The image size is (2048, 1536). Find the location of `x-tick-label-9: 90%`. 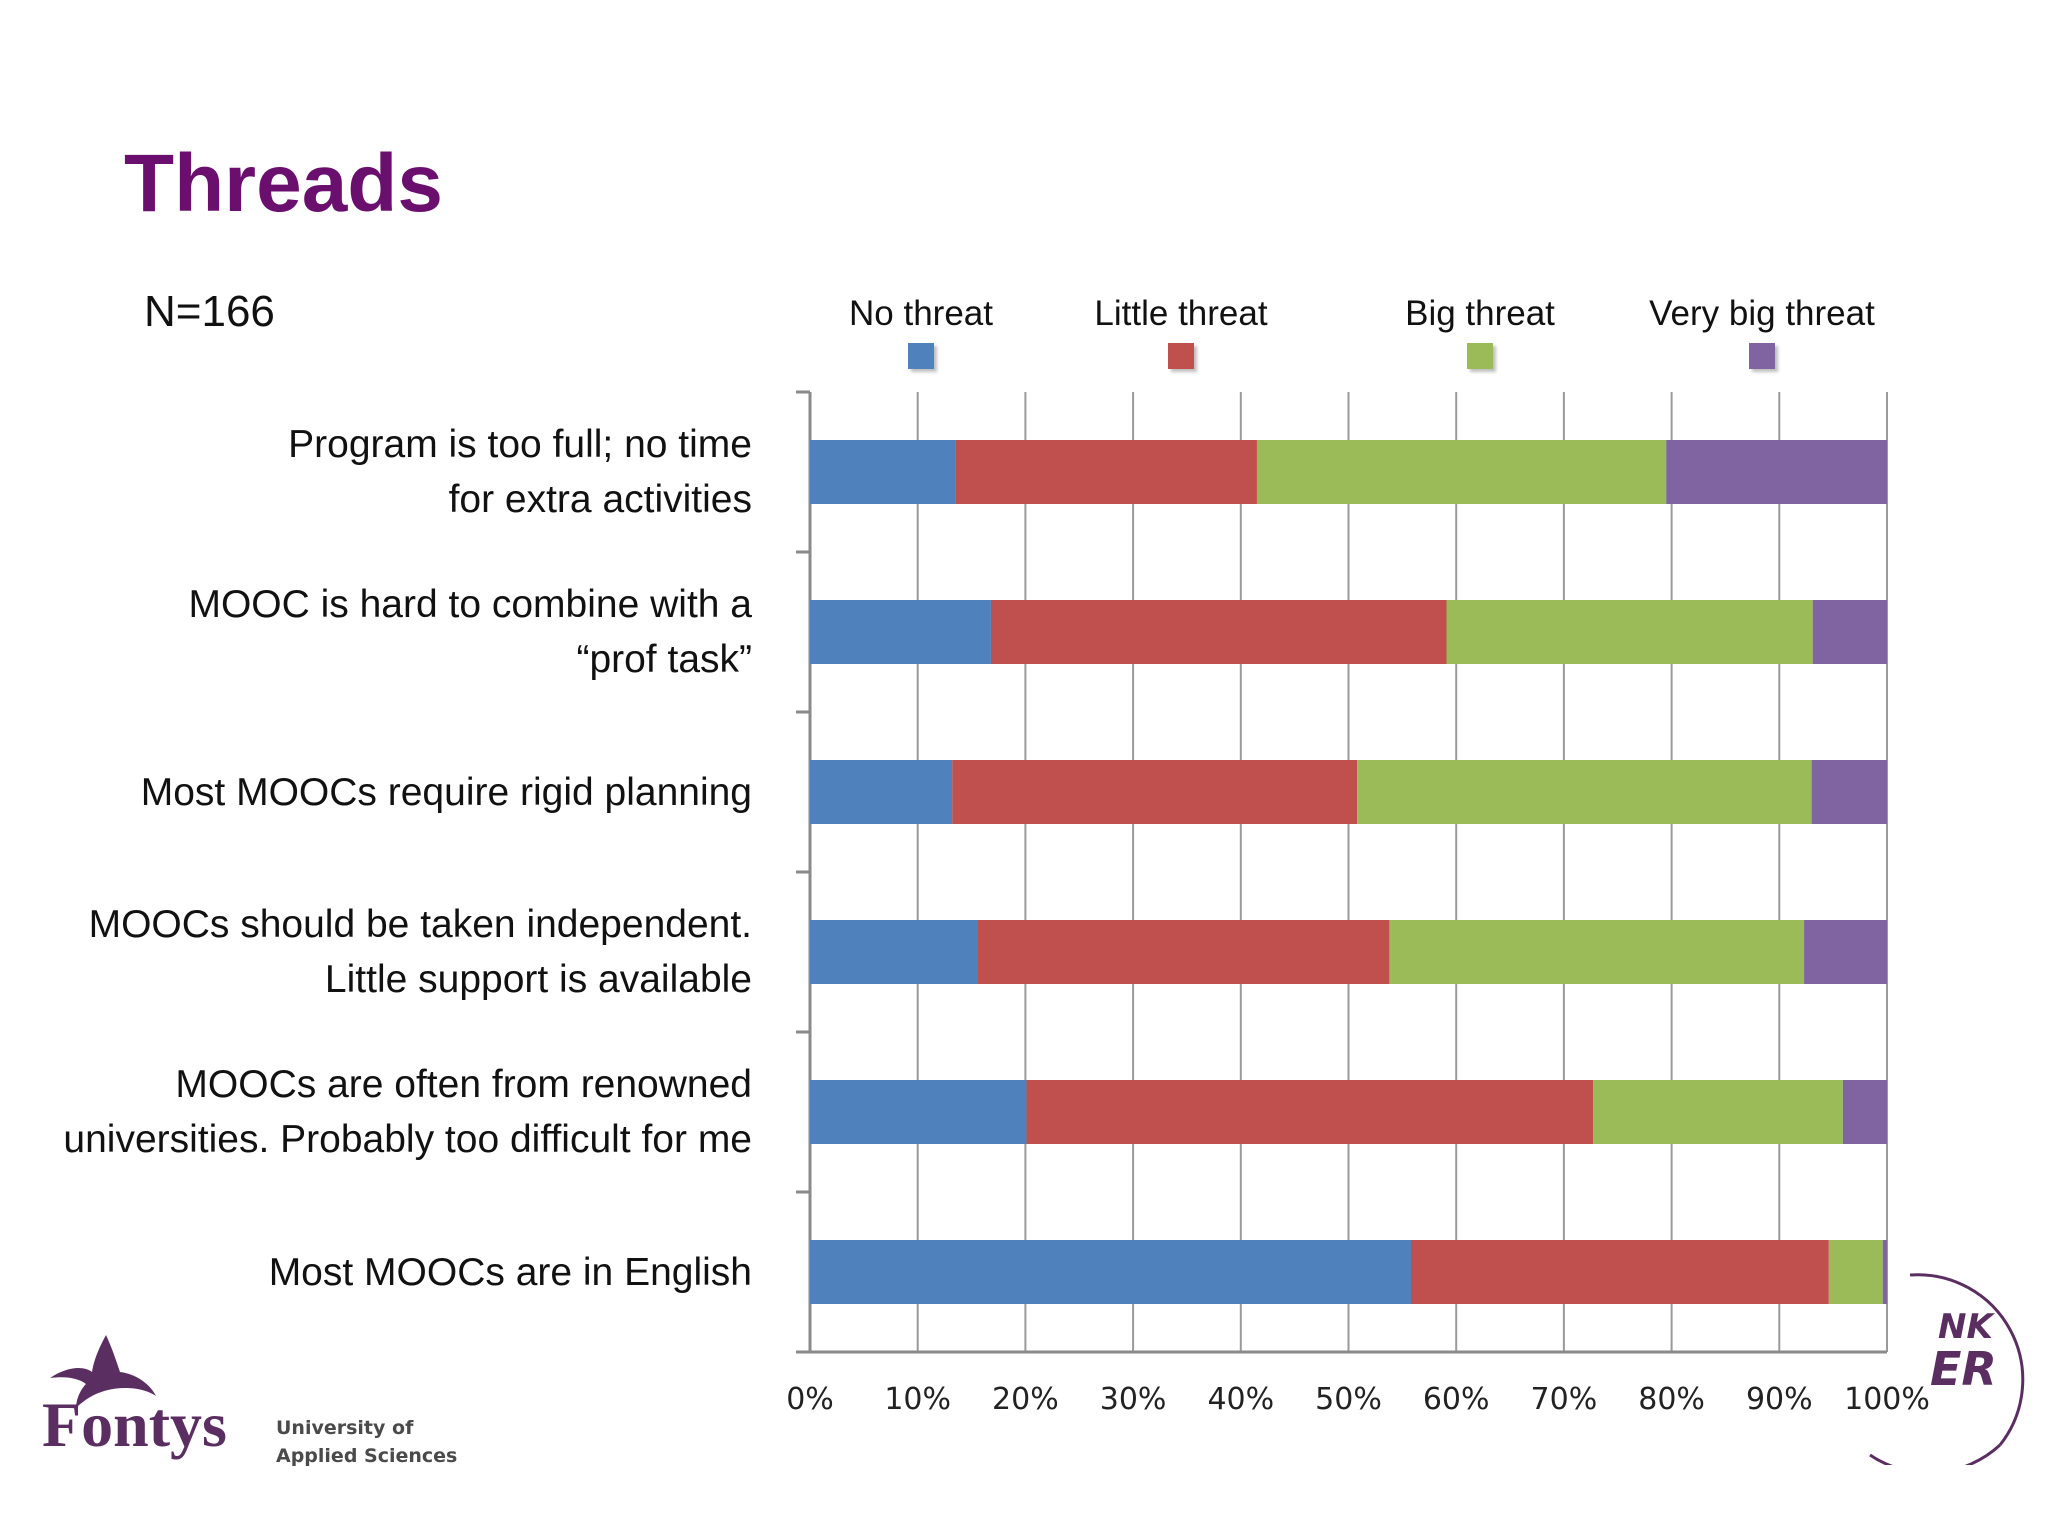

x-tick-label-9: 90% is located at coordinates (1779, 1399).